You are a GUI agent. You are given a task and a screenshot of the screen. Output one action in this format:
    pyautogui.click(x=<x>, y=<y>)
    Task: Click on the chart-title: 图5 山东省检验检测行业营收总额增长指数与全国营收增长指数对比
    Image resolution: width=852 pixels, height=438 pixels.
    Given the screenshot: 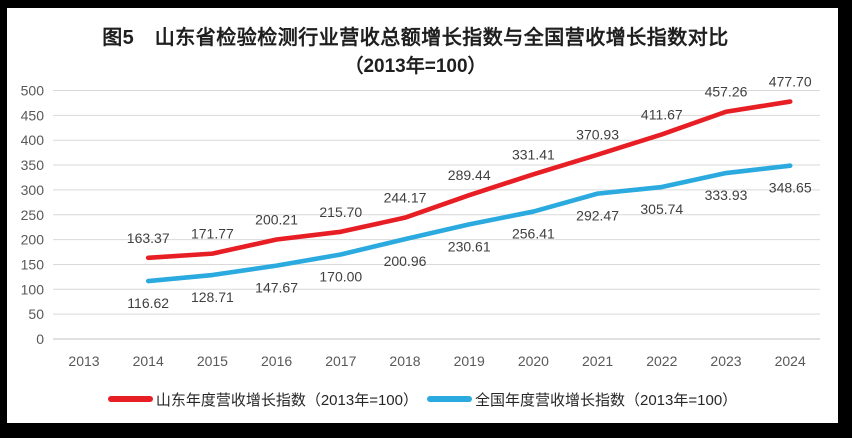 What is the action you would take?
    pyautogui.click(x=415, y=38)
    